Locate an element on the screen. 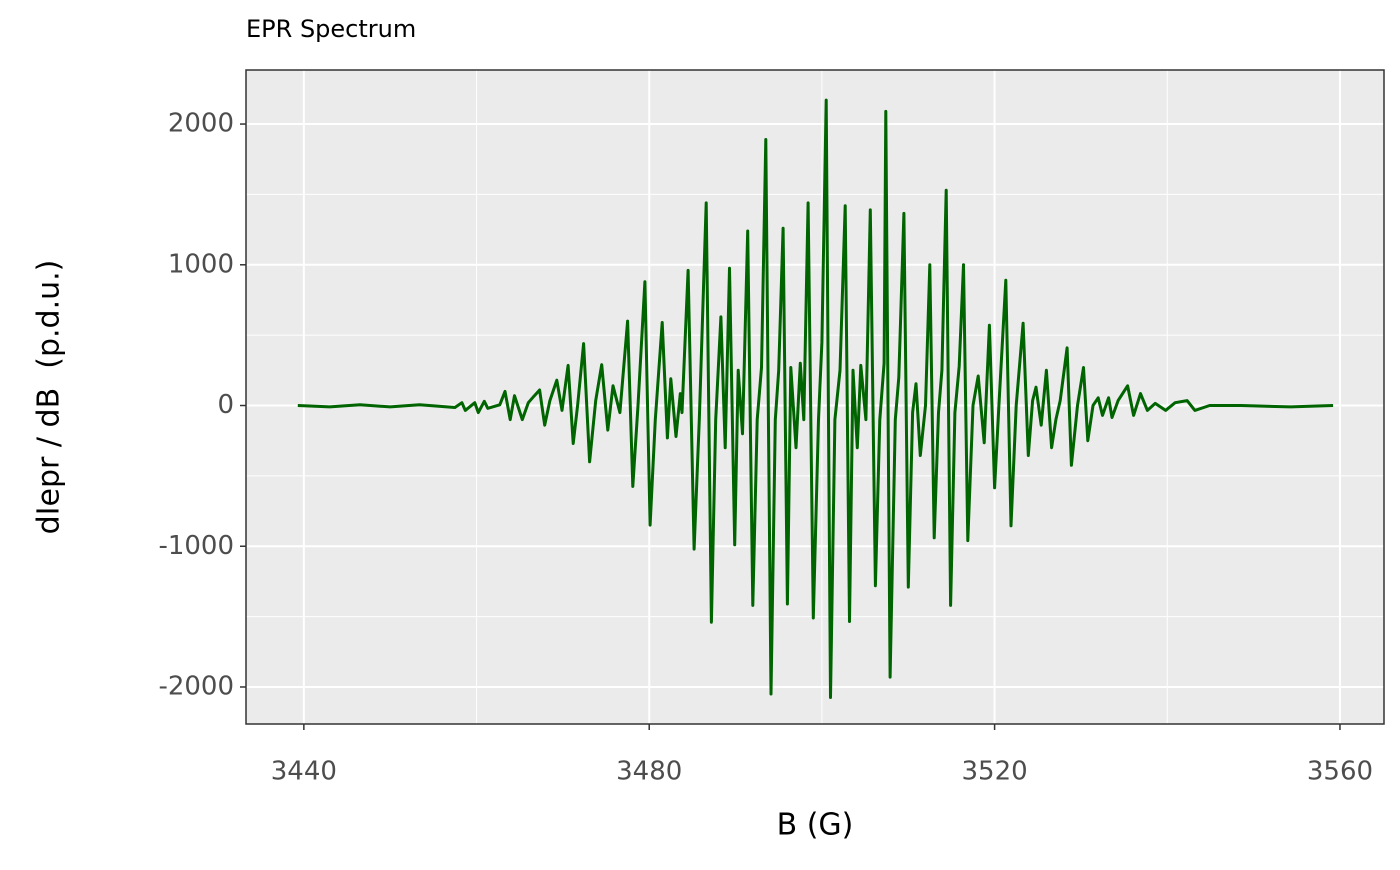  chart-title: EPR Spectrum is located at coordinates (331, 29).